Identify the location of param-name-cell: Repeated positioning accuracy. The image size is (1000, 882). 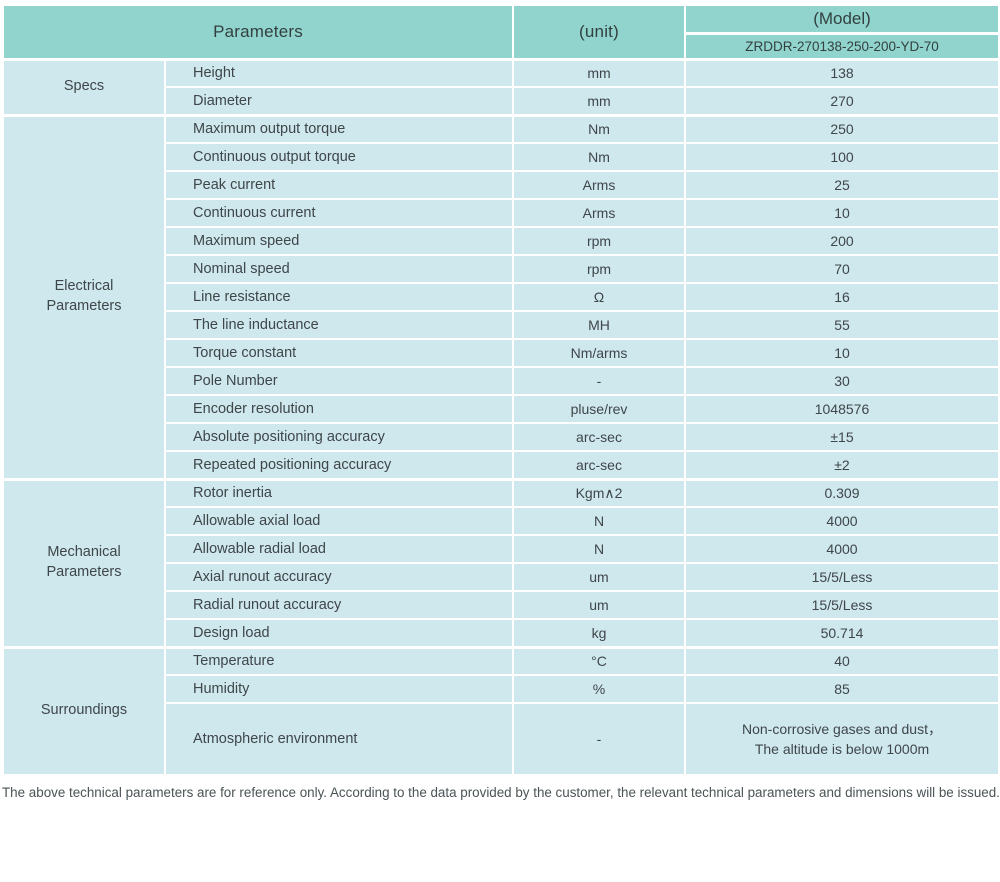
(339, 465).